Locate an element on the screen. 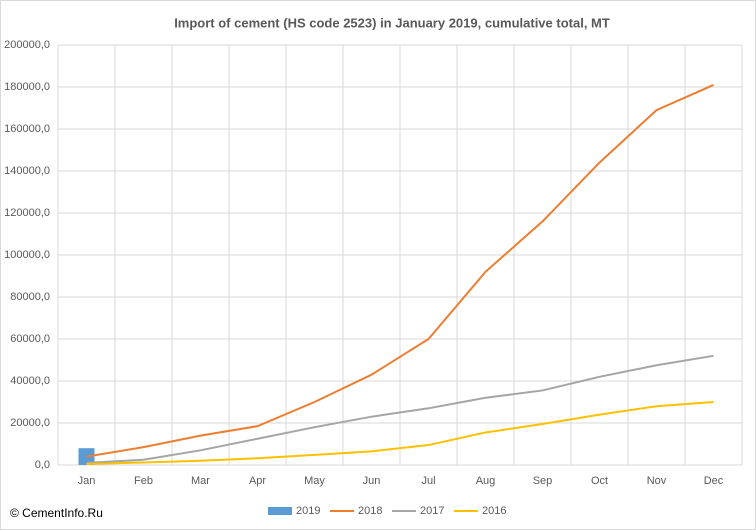  x-tick-label: Apr is located at coordinates (257, 481).